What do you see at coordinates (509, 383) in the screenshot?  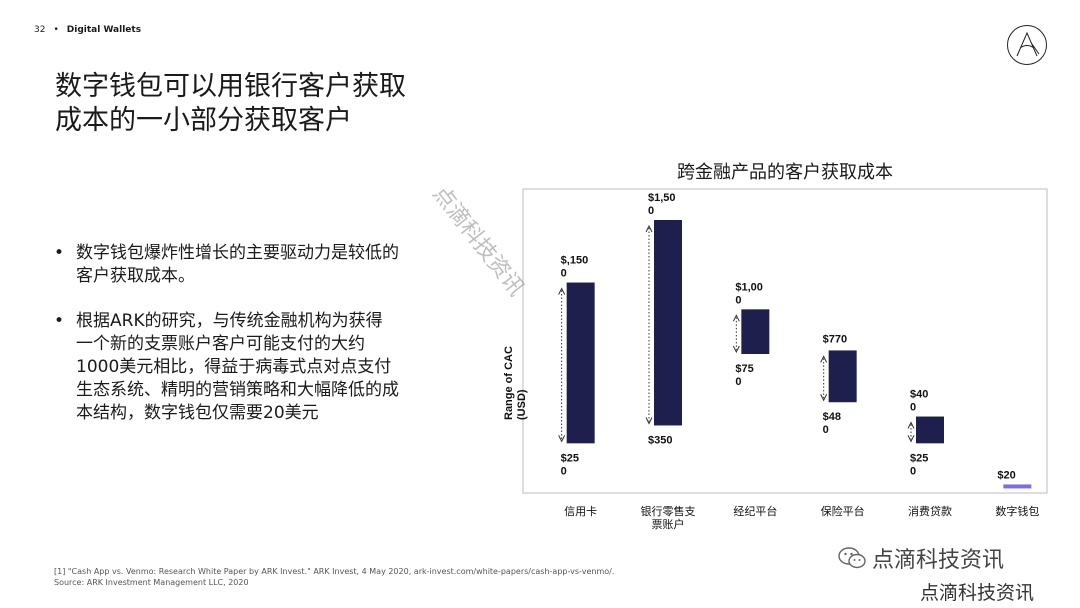 I see `y-axis-label-line1: Range of CAC` at bounding box center [509, 383].